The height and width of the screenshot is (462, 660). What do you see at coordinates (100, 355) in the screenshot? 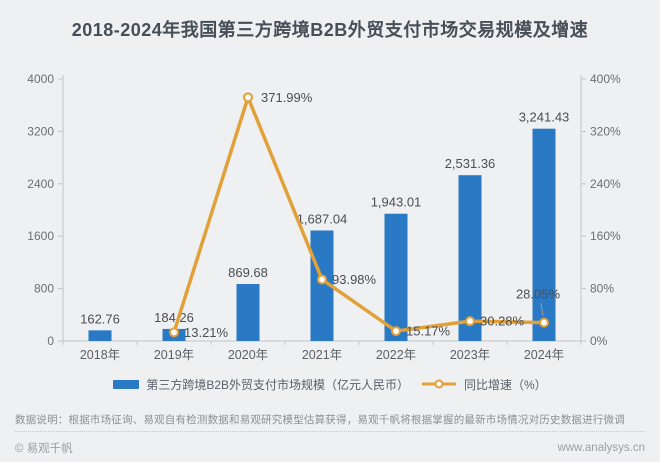
I see `x-axis-category-label: 2018年` at bounding box center [100, 355].